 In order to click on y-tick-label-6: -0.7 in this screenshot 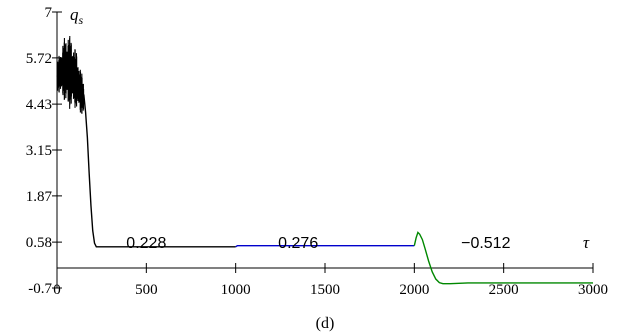, I will do `click(40, 289)`.